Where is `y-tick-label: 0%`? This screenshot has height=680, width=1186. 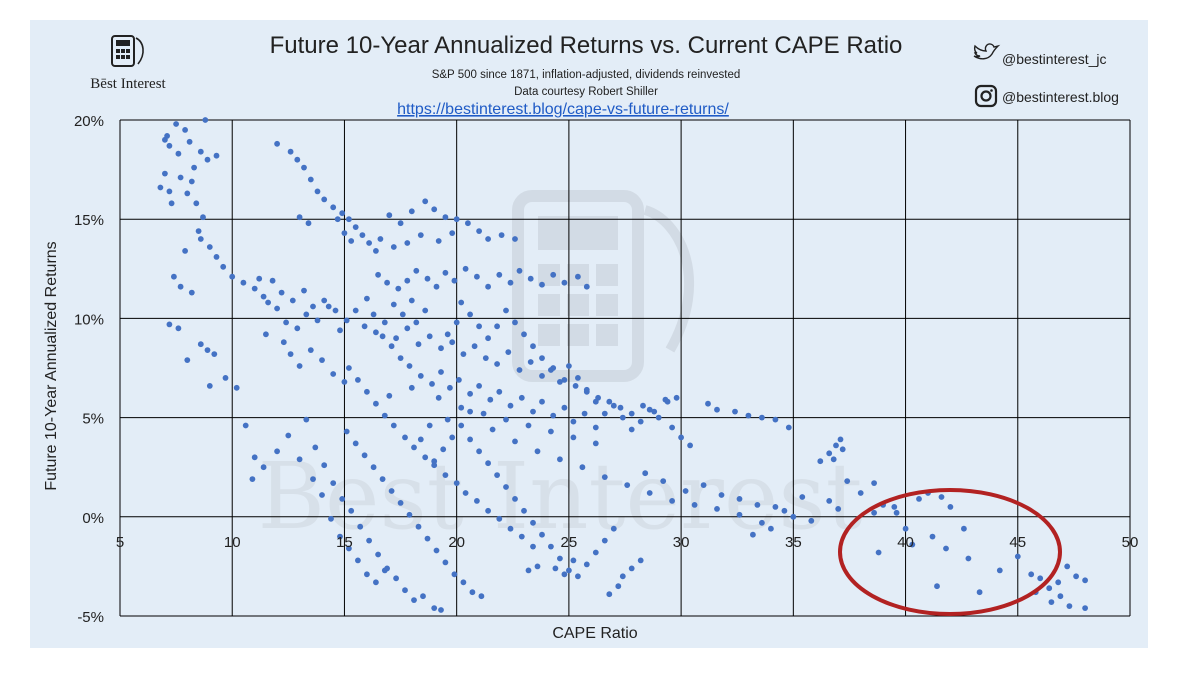 y-tick-label: 0% is located at coordinates (93, 518).